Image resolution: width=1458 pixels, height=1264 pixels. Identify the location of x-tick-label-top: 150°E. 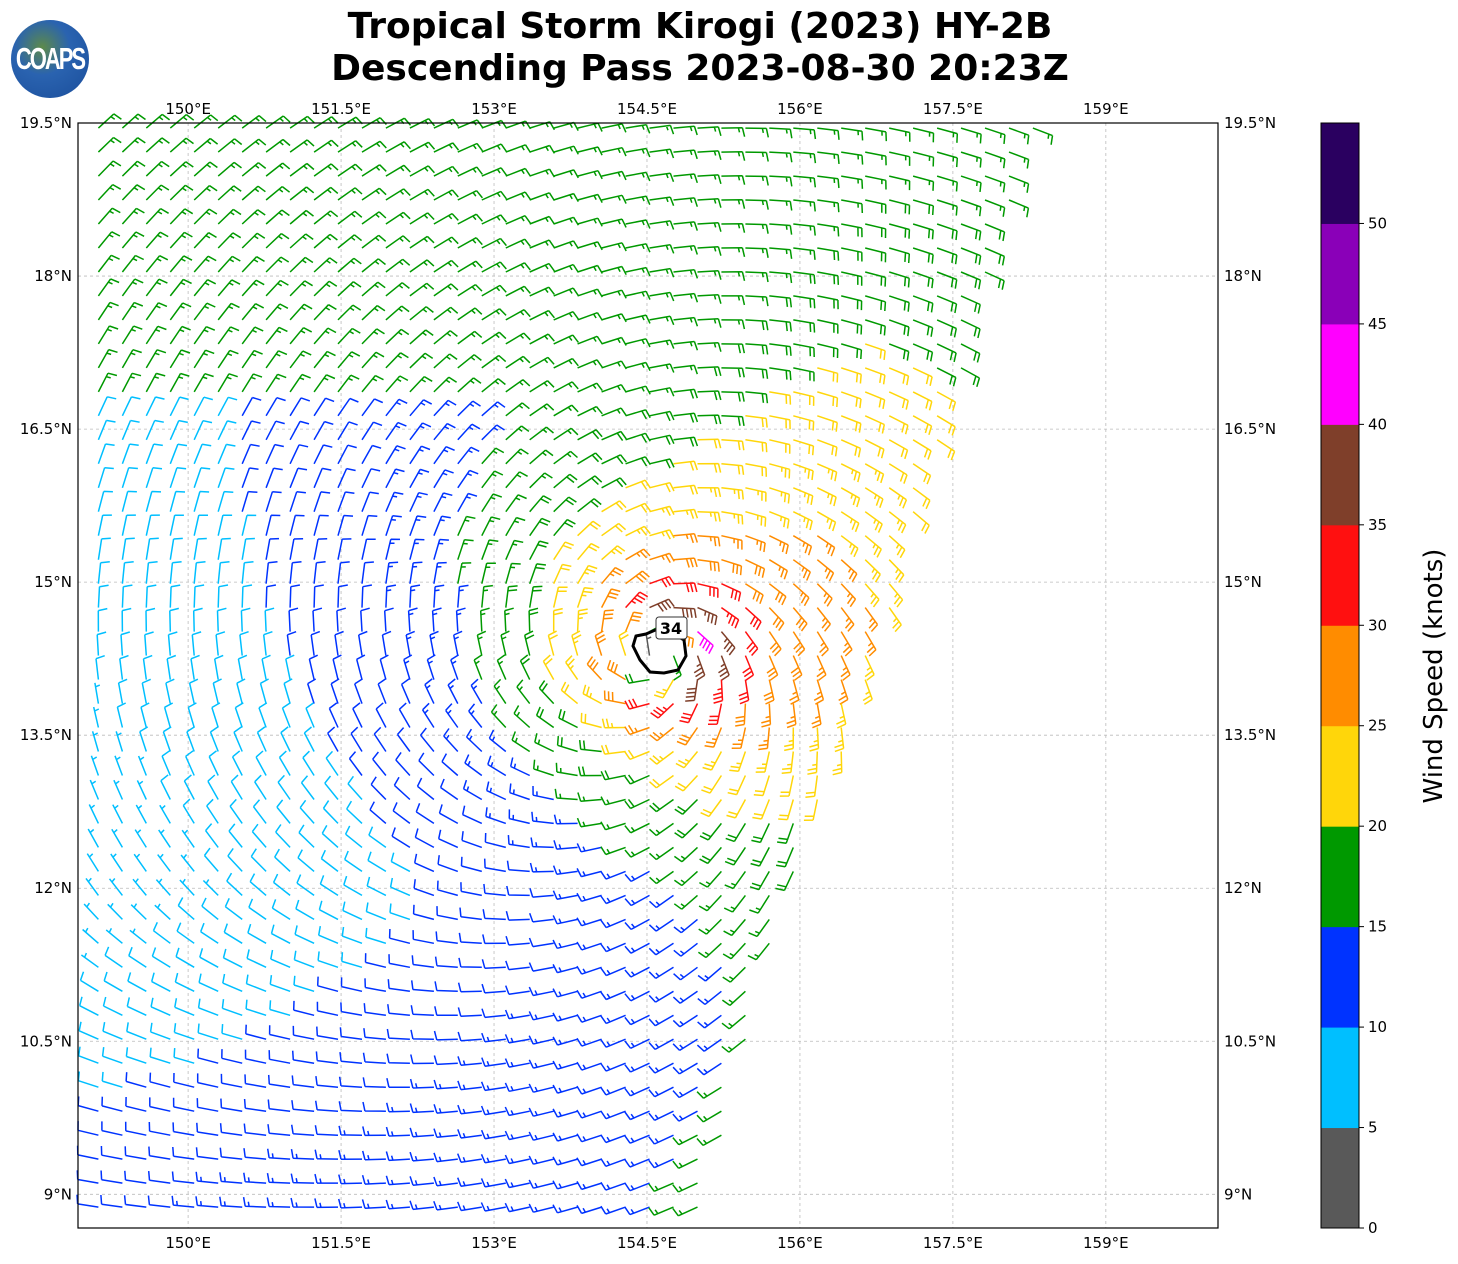
(188, 109).